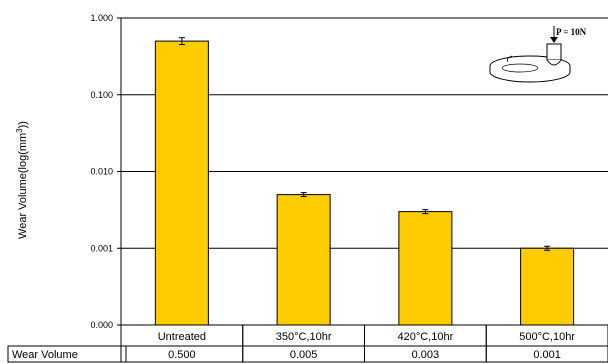  What do you see at coordinates (182, 337) in the screenshot?
I see `x-tick-label: Untreated` at bounding box center [182, 337].